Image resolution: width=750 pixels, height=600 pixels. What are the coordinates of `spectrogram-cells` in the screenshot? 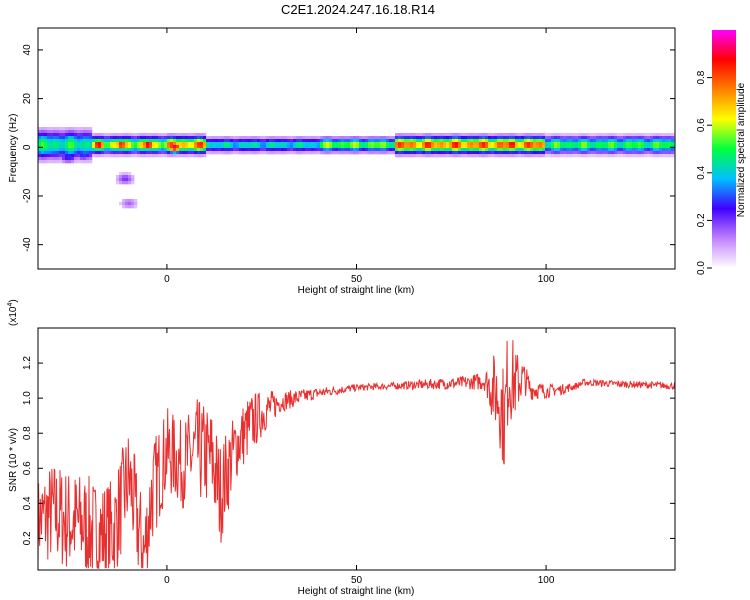 It's located at (356, 168).